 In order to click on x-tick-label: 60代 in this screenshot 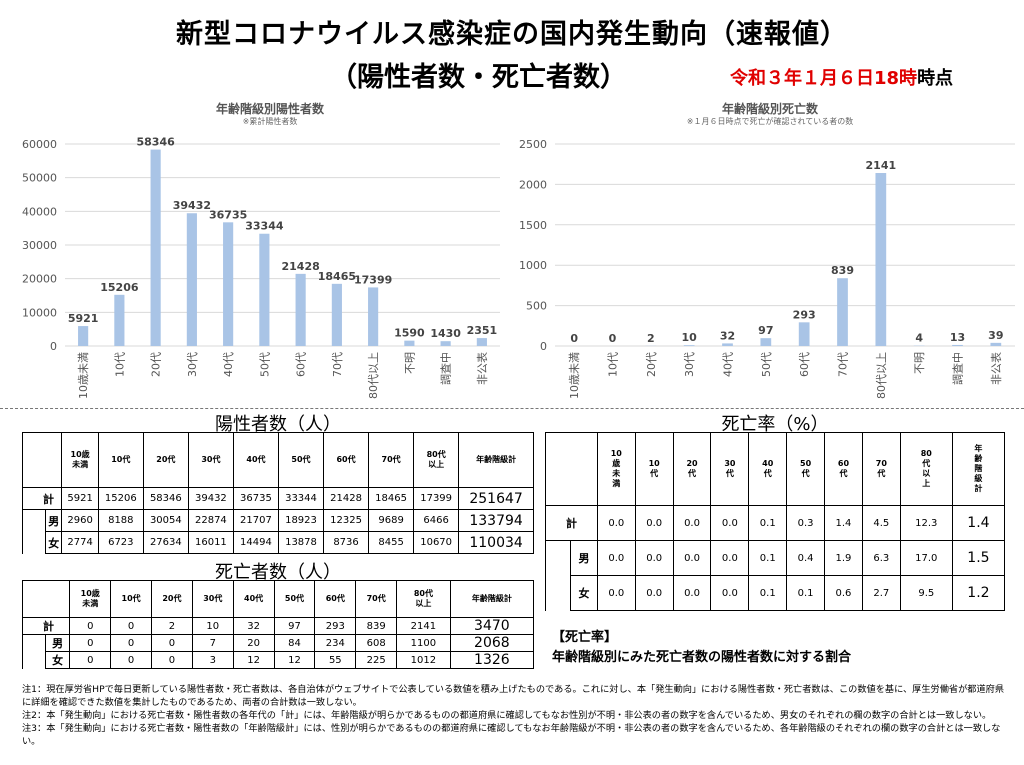, I will do `click(804, 364)`.